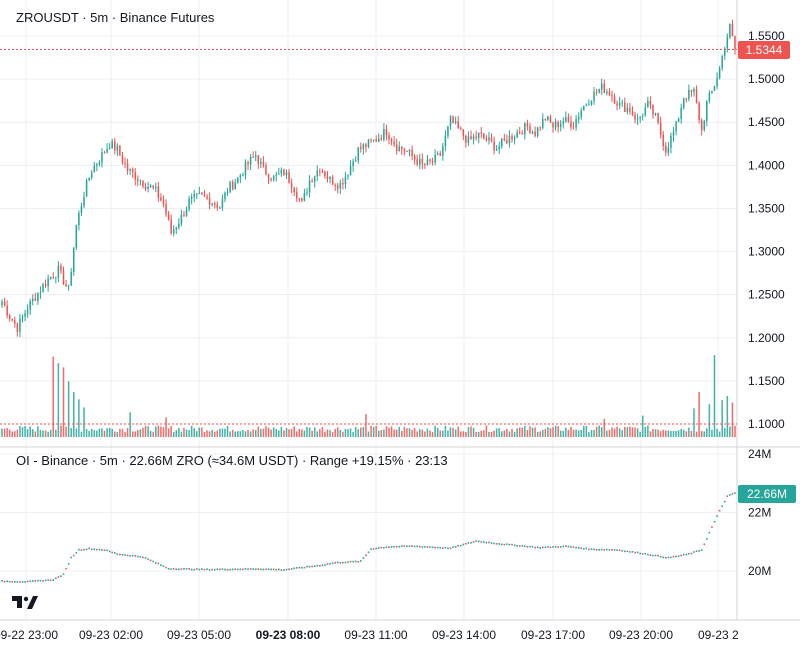  Describe the element at coordinates (19, 304) in the screenshot. I see `tradingview-logo-icon: TV` at that location.